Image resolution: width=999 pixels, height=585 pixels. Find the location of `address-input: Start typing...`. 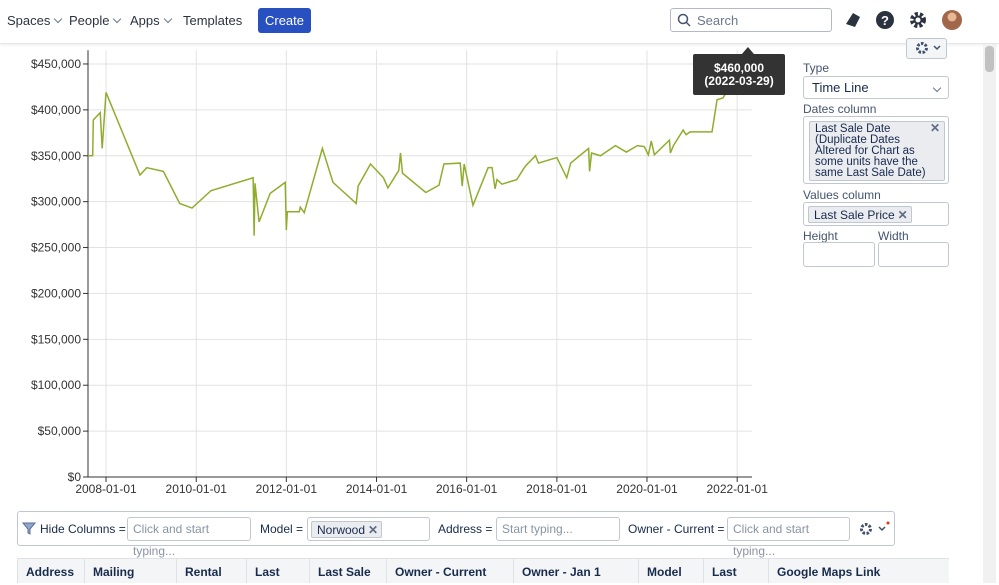

address-input: Start typing... is located at coordinates (558, 529).